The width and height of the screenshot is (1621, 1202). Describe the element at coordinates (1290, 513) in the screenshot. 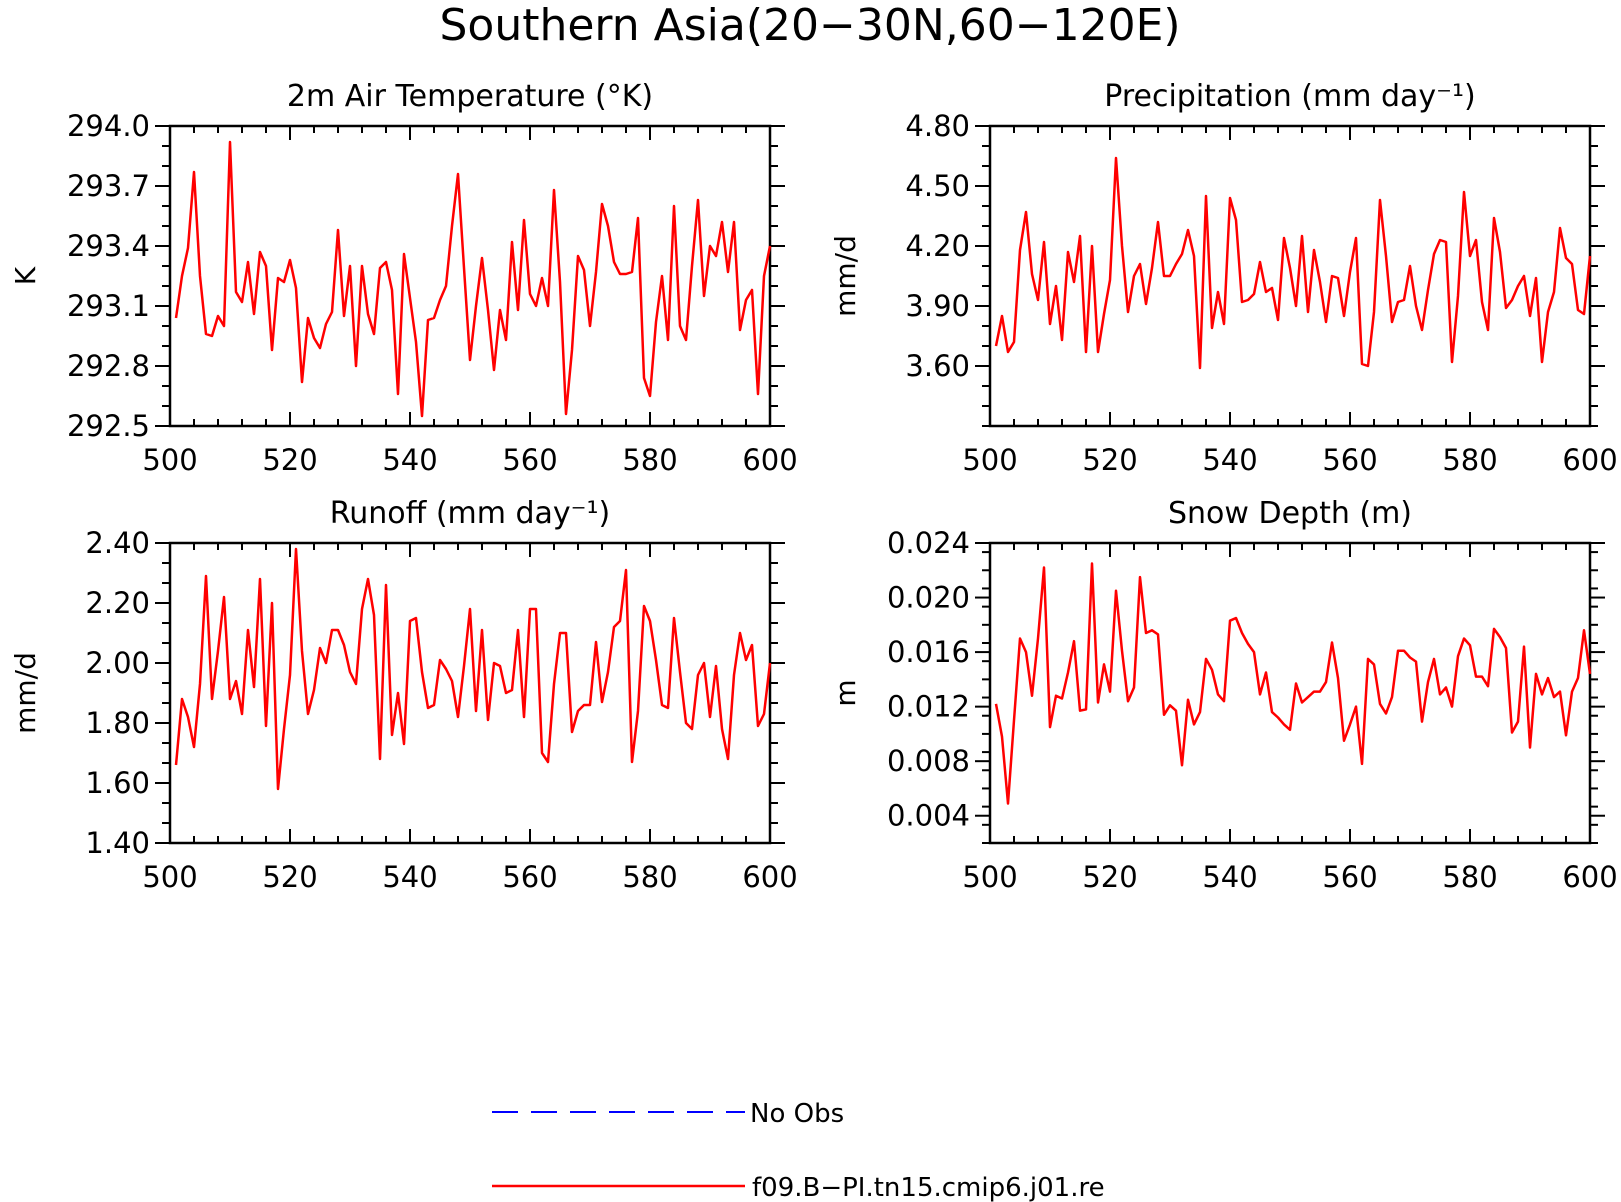

I see `panel-title-snow-depth: Snow Depth (m)` at that location.